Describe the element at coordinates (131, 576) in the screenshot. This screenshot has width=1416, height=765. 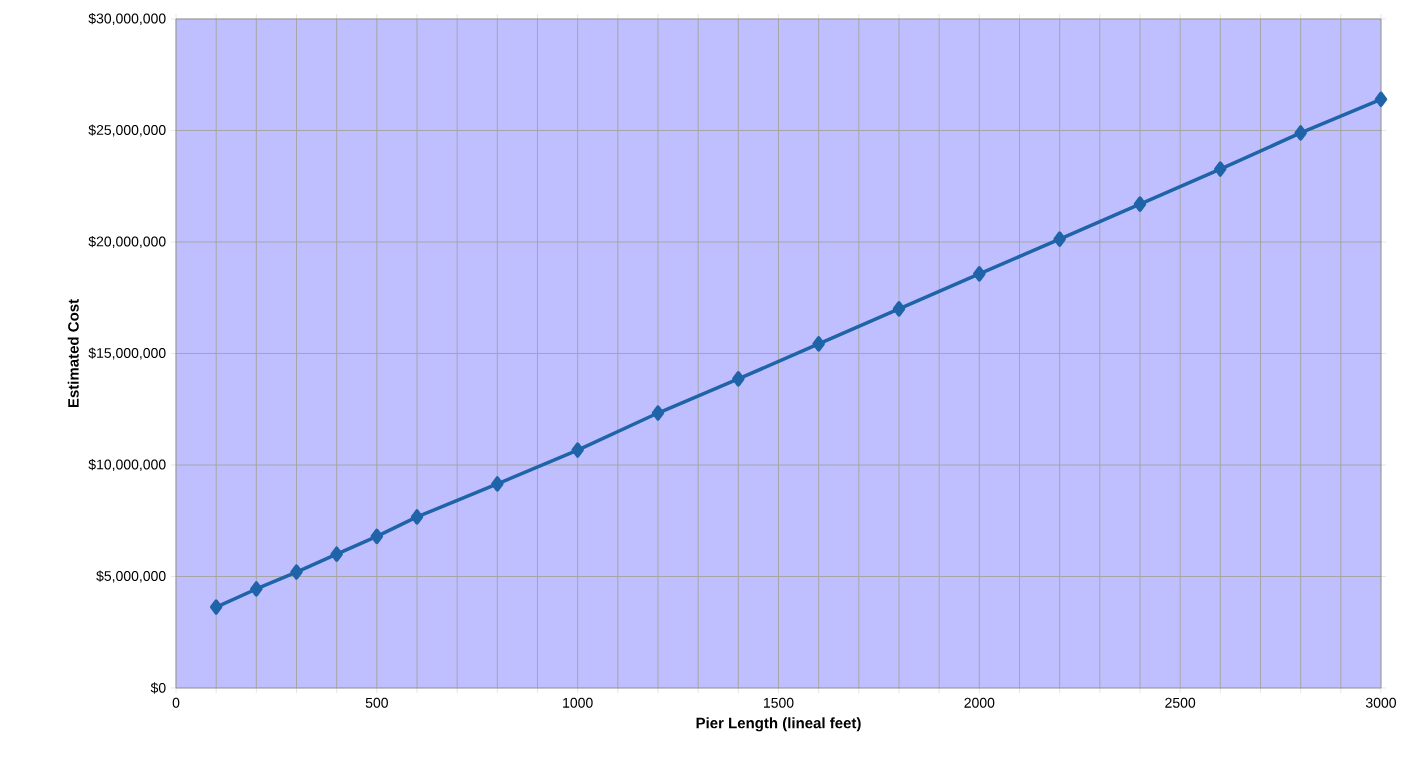
I see `y-tick-label: $5,000,000` at that location.